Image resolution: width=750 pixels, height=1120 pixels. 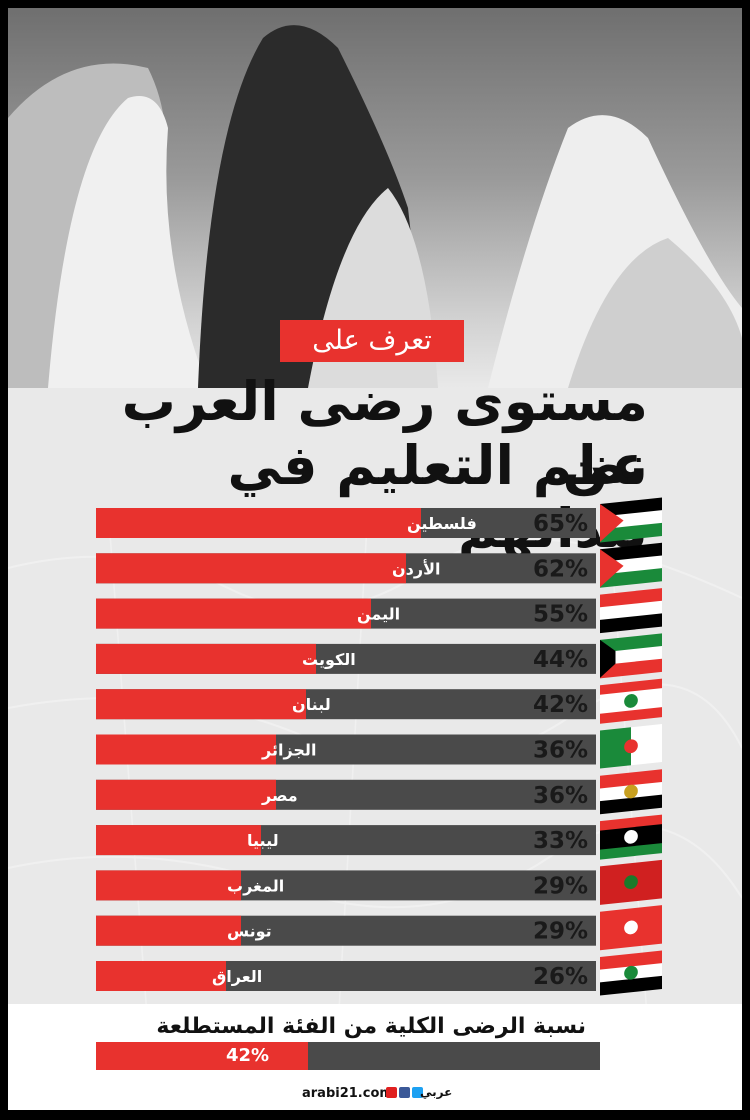 I want to click on value-label: 65%, so click(x=560, y=524).